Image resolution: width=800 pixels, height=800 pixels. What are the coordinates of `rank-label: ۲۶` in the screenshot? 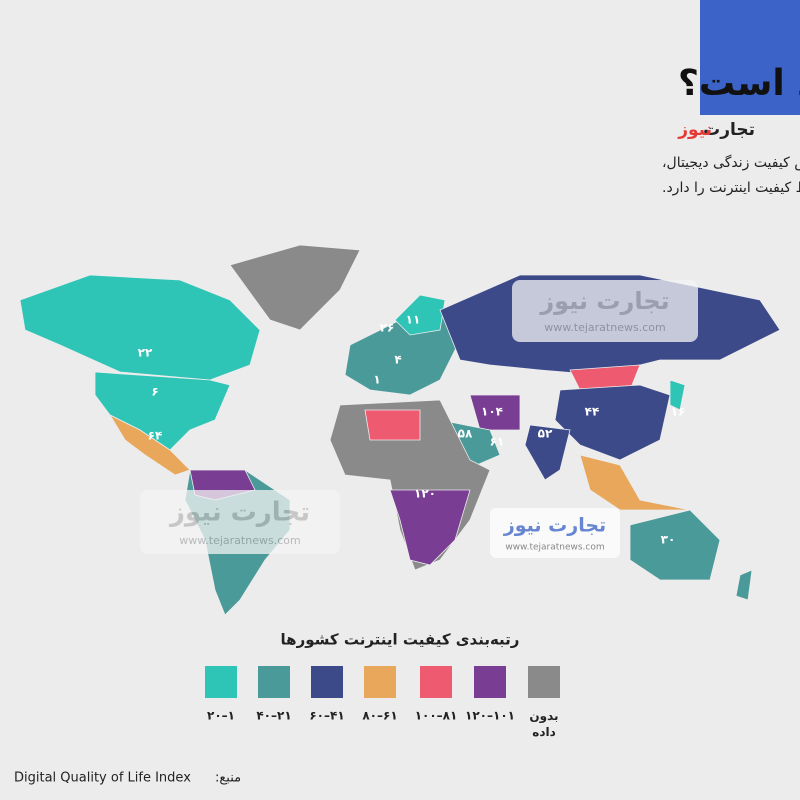 It's located at (387, 328).